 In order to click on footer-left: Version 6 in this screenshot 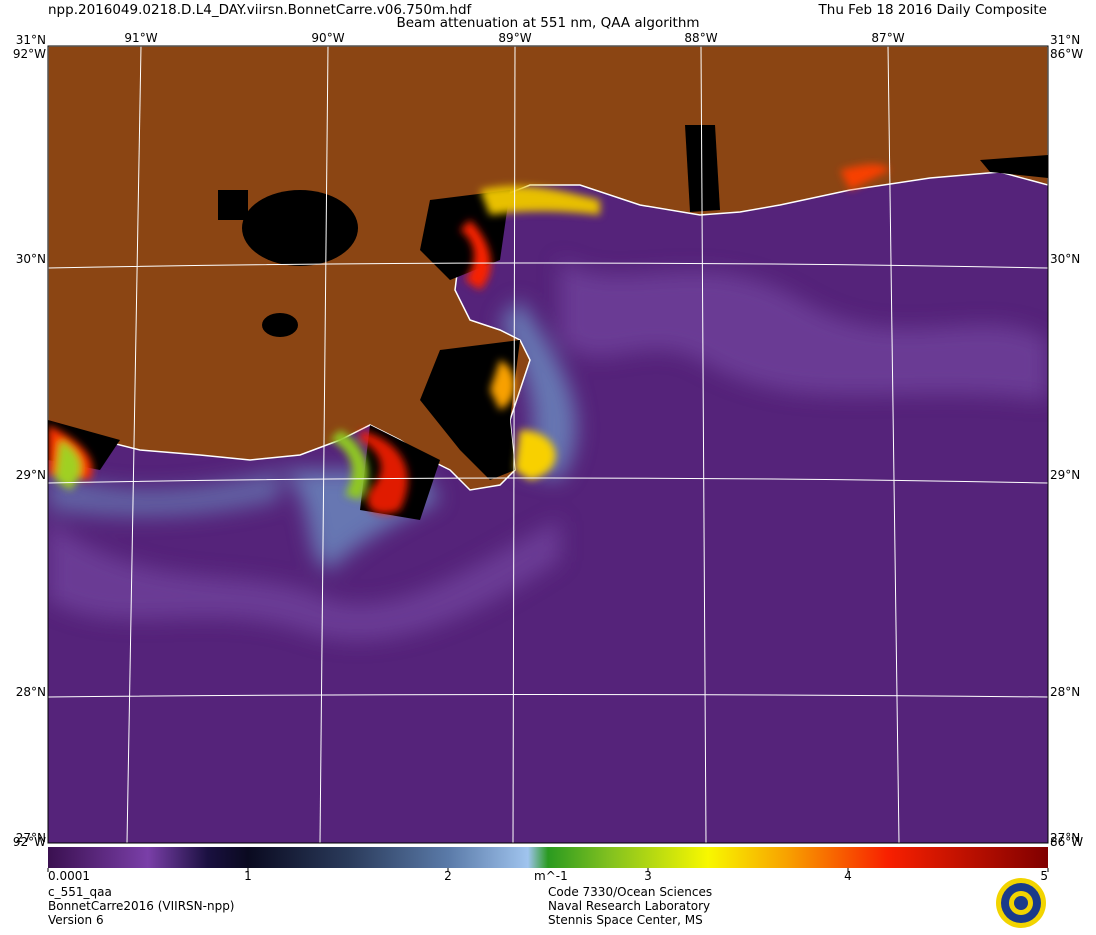, I will do `click(76, 920)`.